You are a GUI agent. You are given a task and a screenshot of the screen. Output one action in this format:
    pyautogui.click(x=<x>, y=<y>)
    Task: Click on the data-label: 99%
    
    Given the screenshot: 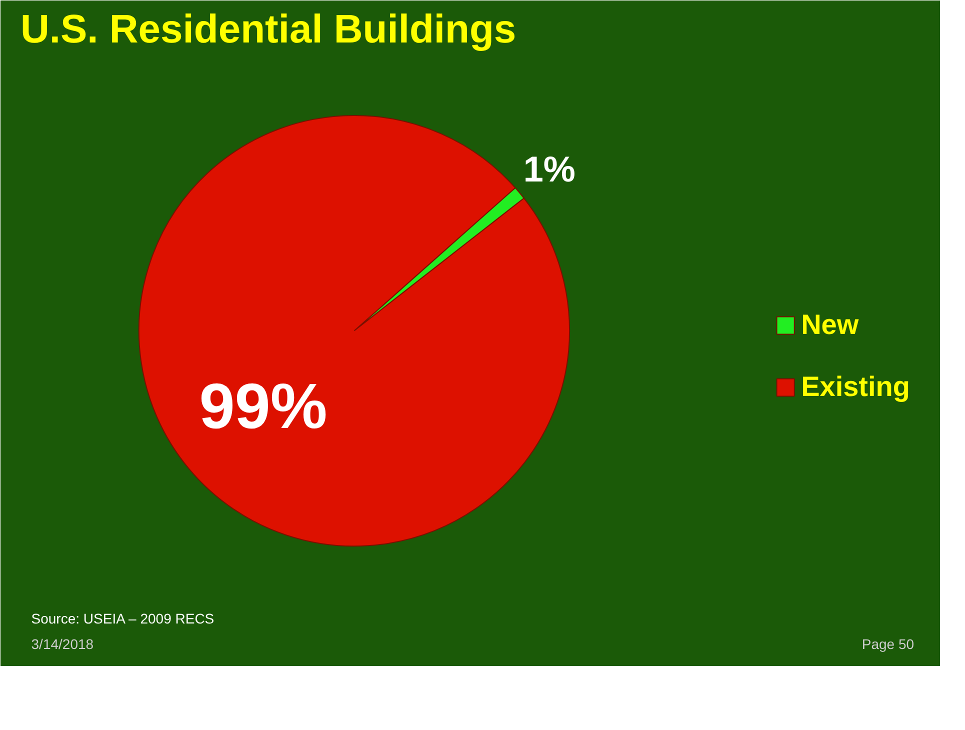 What is the action you would take?
    pyautogui.click(x=263, y=406)
    